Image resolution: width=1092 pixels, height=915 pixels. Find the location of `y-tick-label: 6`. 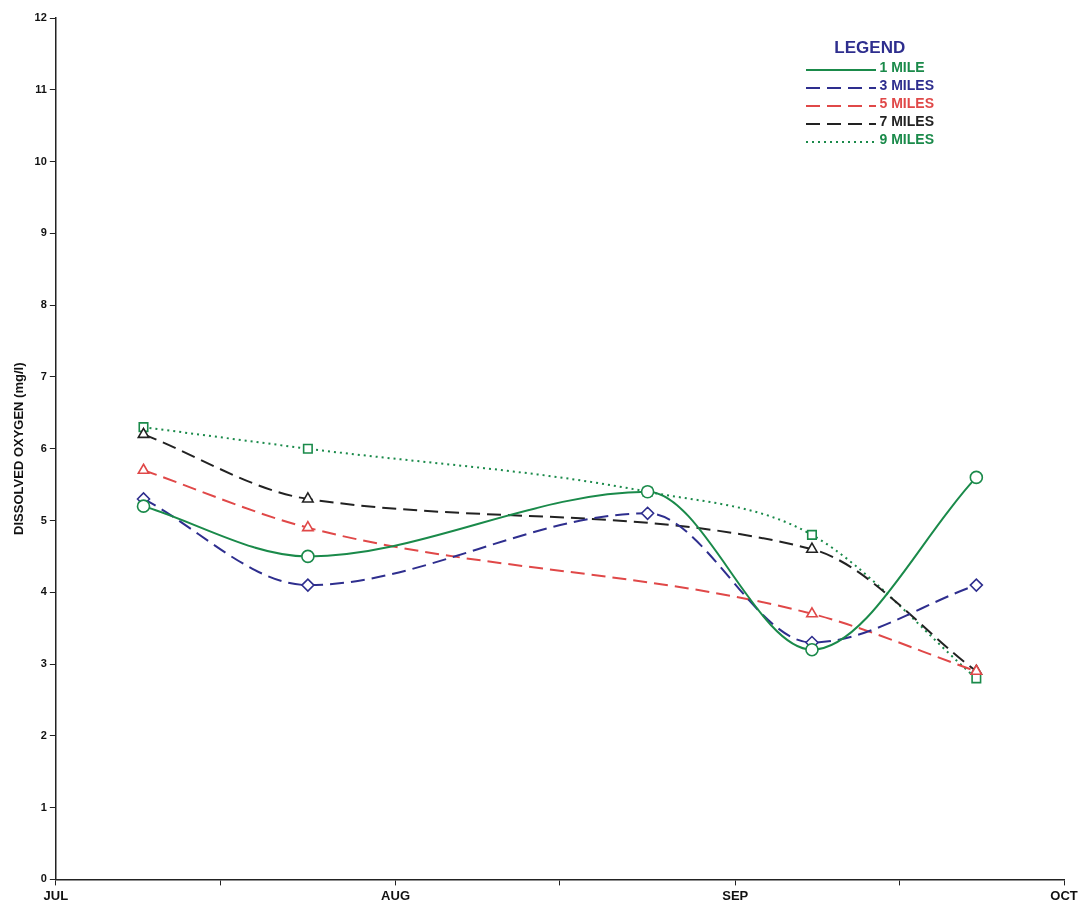

y-tick-label: 6 is located at coordinates (43, 447).